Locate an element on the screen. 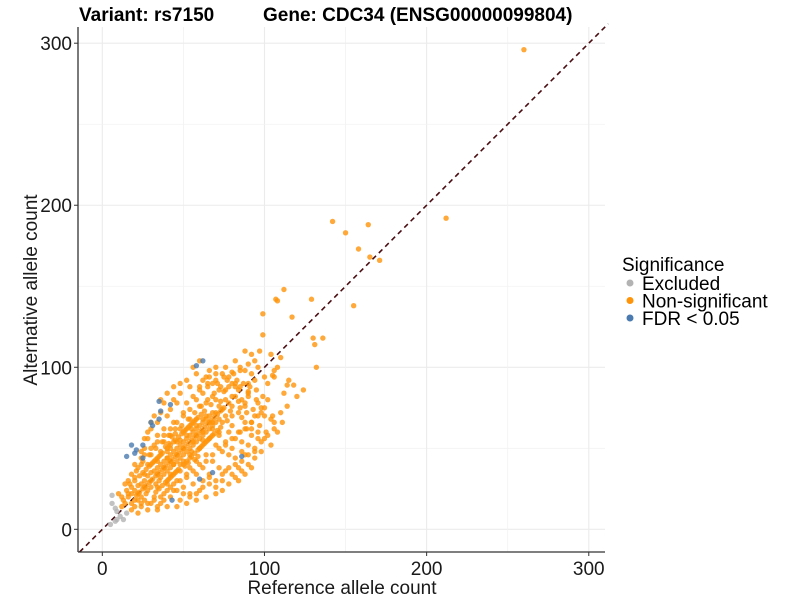 Image resolution: width=800 pixels, height=600 pixels. x-tick-label: 300 is located at coordinates (589, 569).